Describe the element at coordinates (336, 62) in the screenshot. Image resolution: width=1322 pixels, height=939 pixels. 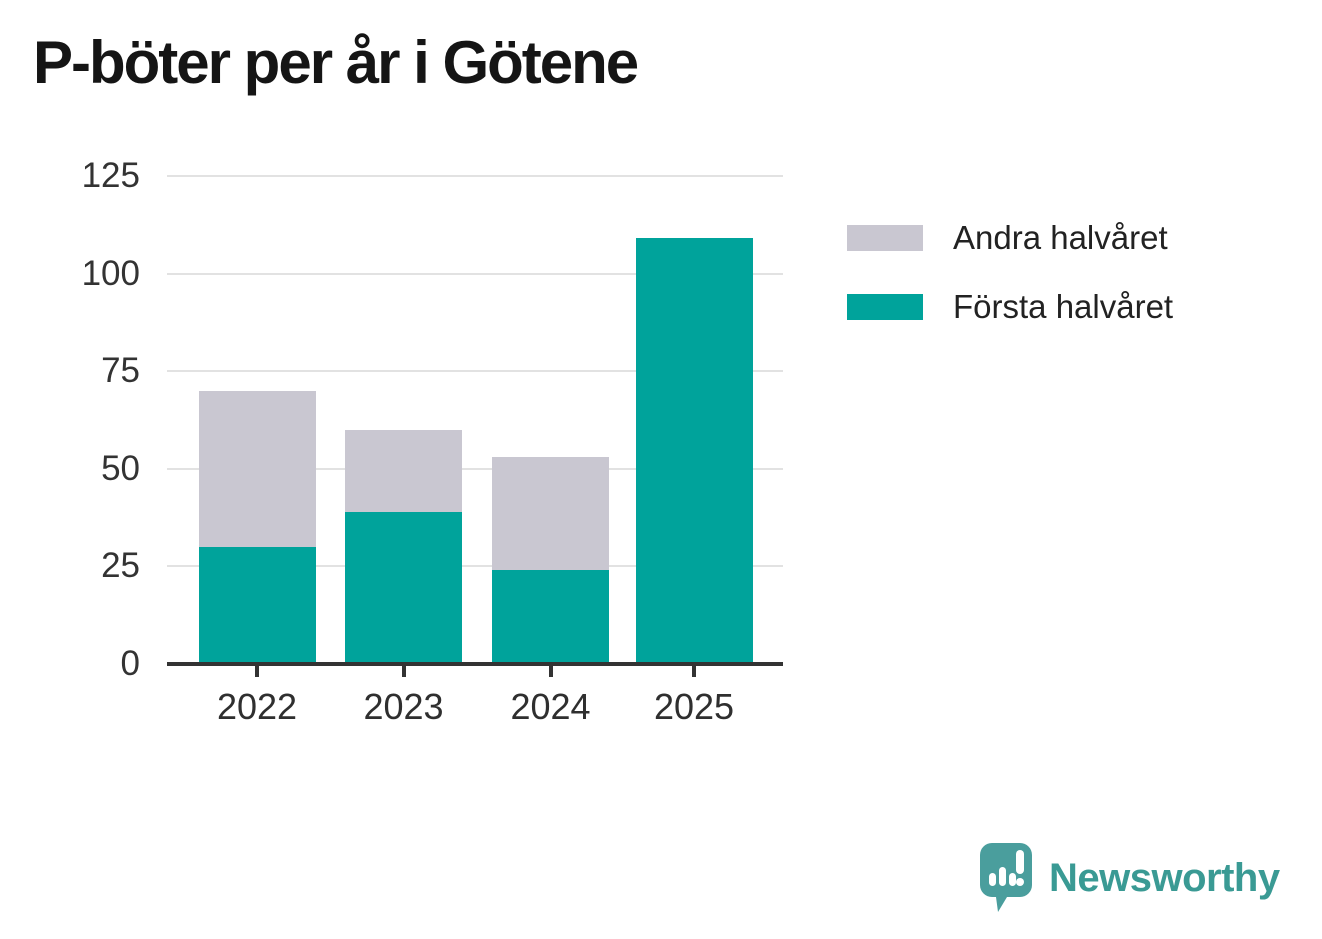
I see `chart-title: P-böter per år i Götene` at that location.